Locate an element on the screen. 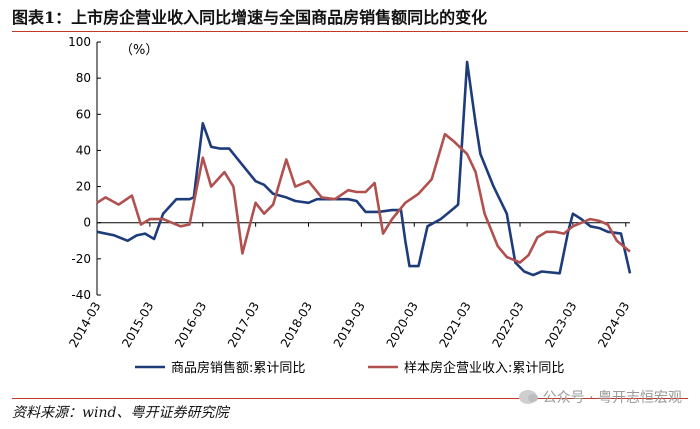 This screenshot has height=429, width=700. y-tick-label: 0 is located at coordinates (87, 223).